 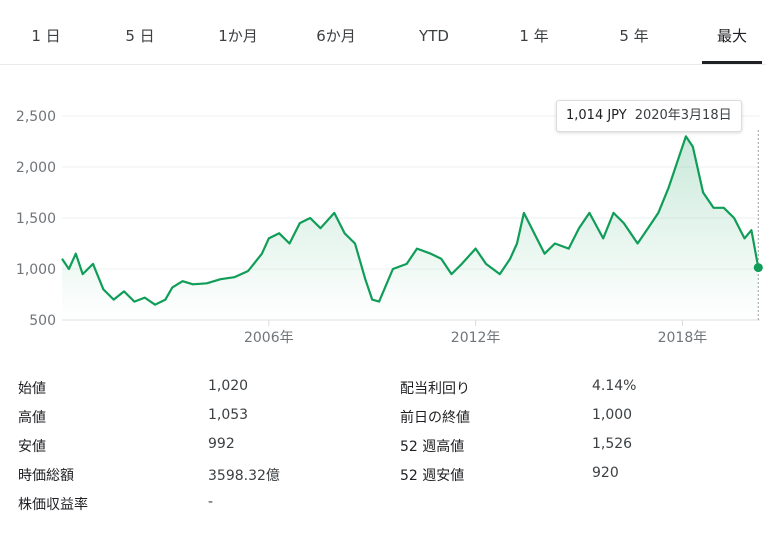 What do you see at coordinates (46, 36) in the screenshot?
I see `tab-1-day: 1 日` at bounding box center [46, 36].